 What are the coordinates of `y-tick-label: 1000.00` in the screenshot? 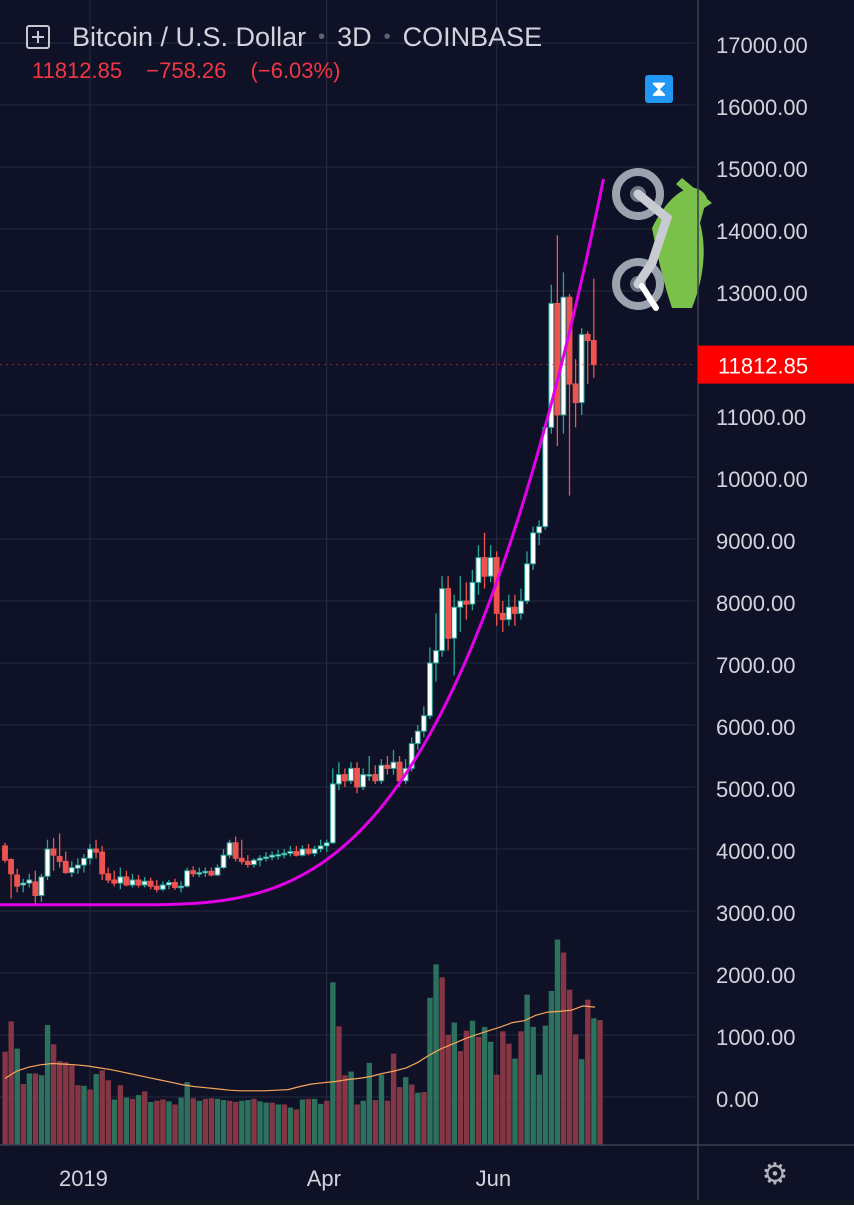 It's located at (756, 1037).